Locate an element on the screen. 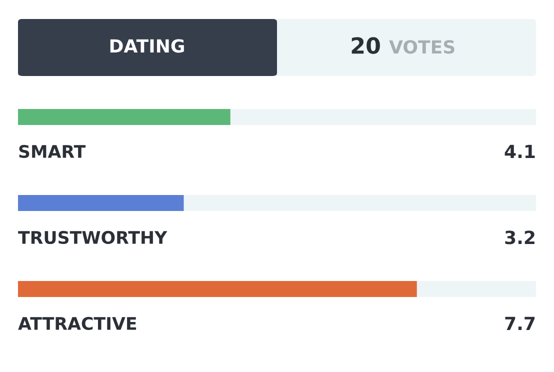 The height and width of the screenshot is (372, 554). y-tick-label: SMART is located at coordinates (52, 151).